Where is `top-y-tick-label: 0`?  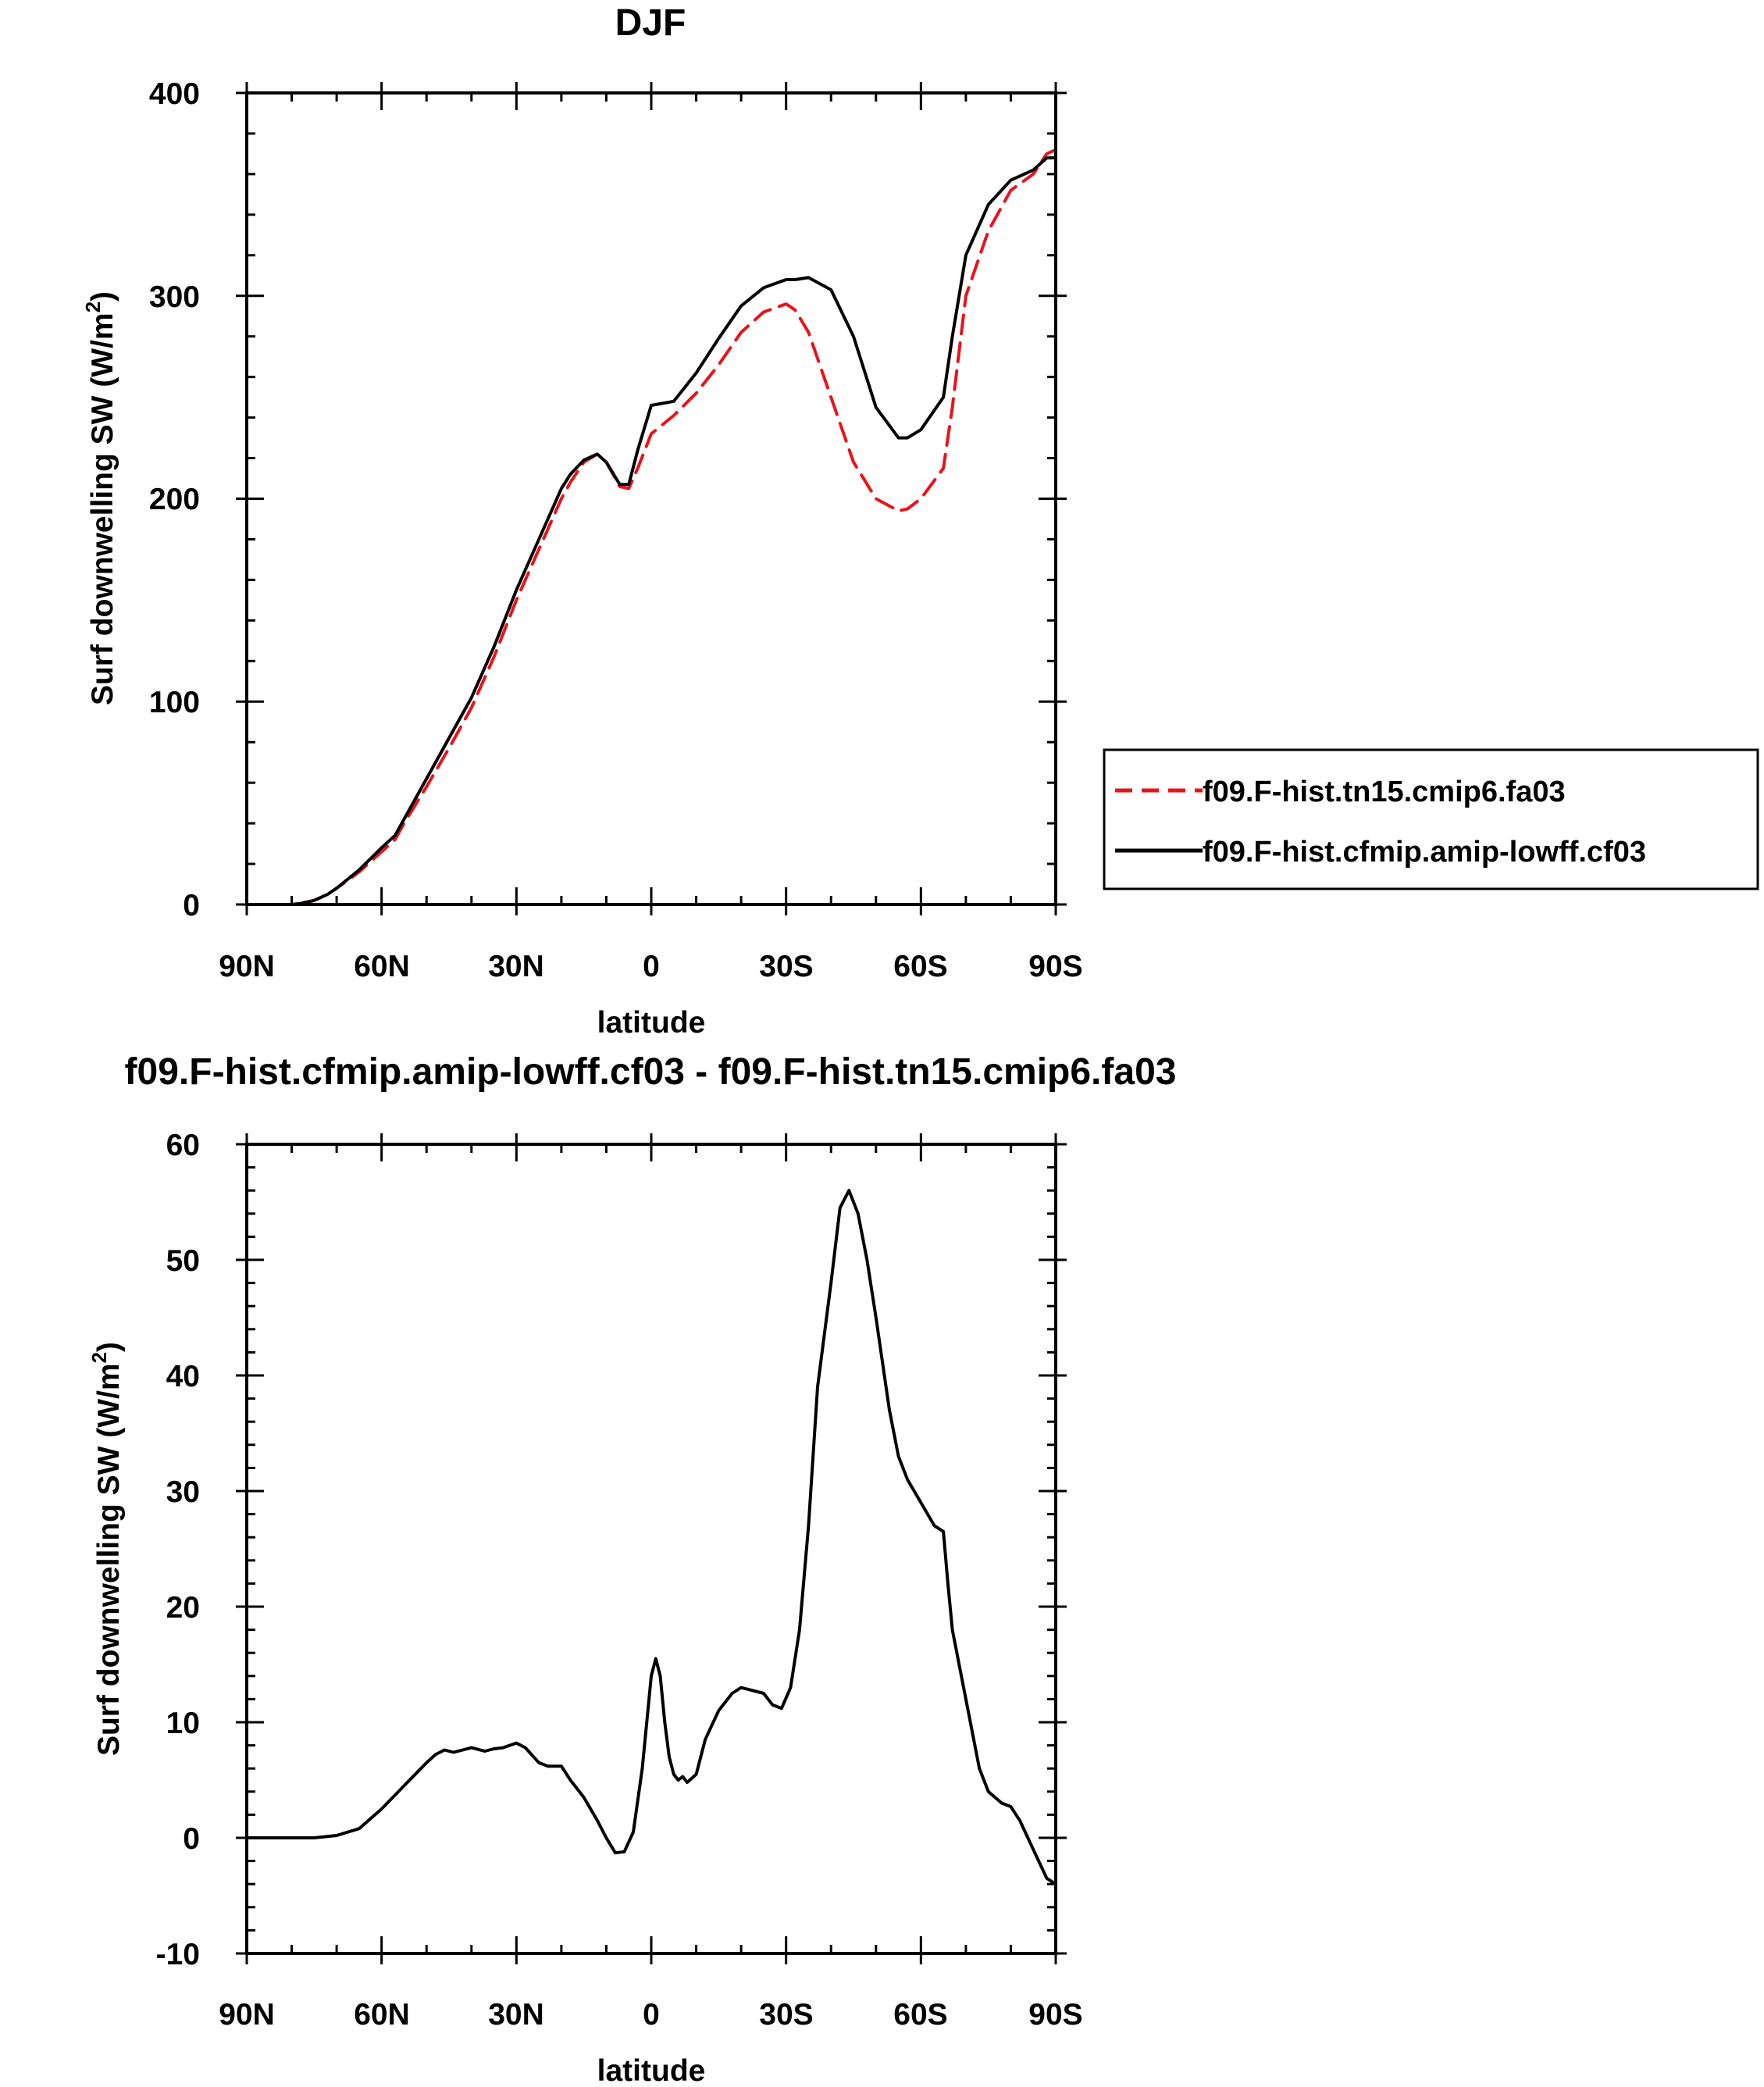 top-y-tick-label: 0 is located at coordinates (191, 905).